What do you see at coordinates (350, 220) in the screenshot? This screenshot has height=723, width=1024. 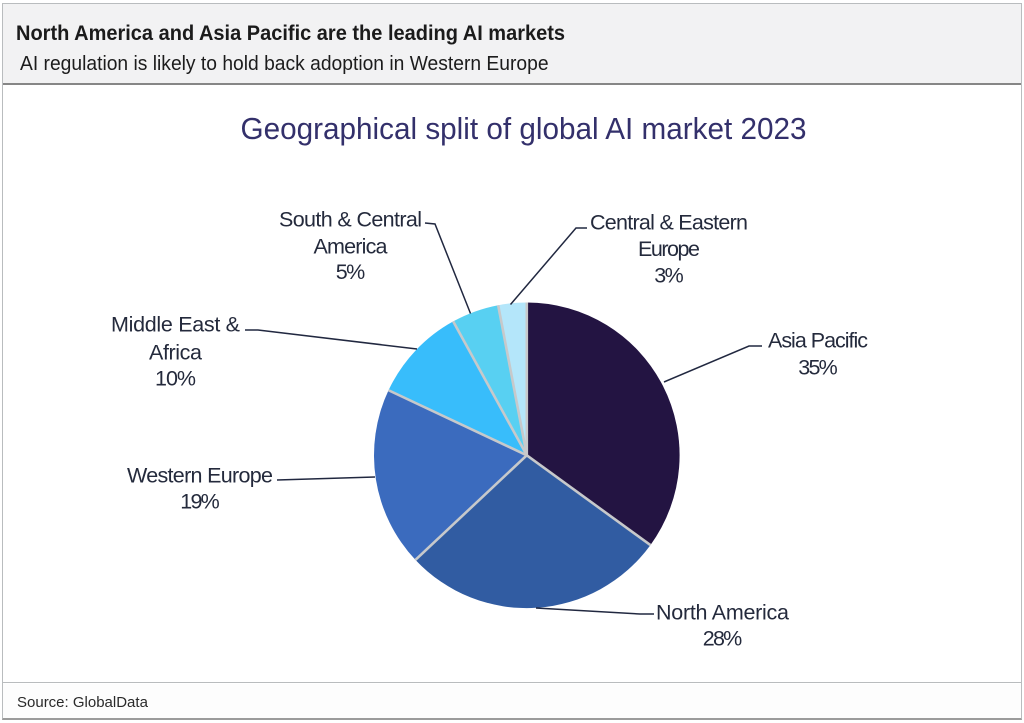 I see `svg-text: South & Central` at bounding box center [350, 220].